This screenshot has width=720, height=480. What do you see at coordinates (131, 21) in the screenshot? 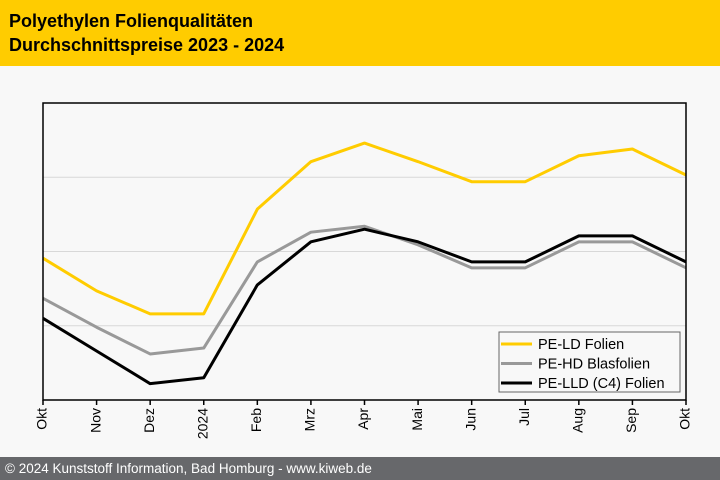
I see `chart-title: Polyethylen Folienqualitäten` at bounding box center [131, 21].